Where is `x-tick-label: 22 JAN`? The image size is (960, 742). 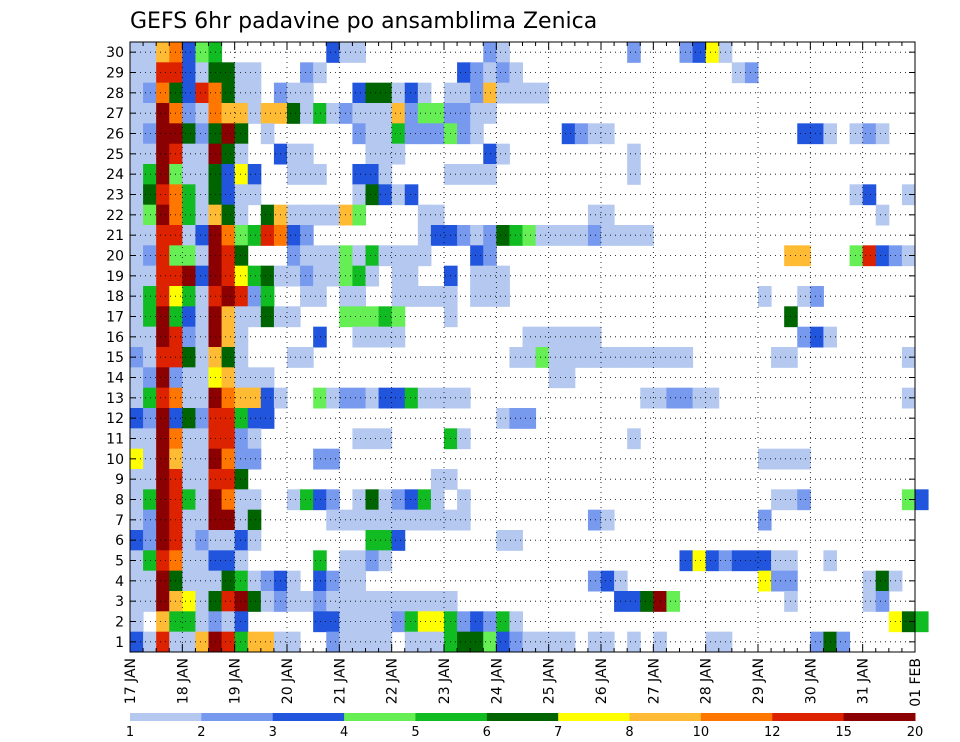 x-tick-label: 22 JAN is located at coordinates (393, 681).